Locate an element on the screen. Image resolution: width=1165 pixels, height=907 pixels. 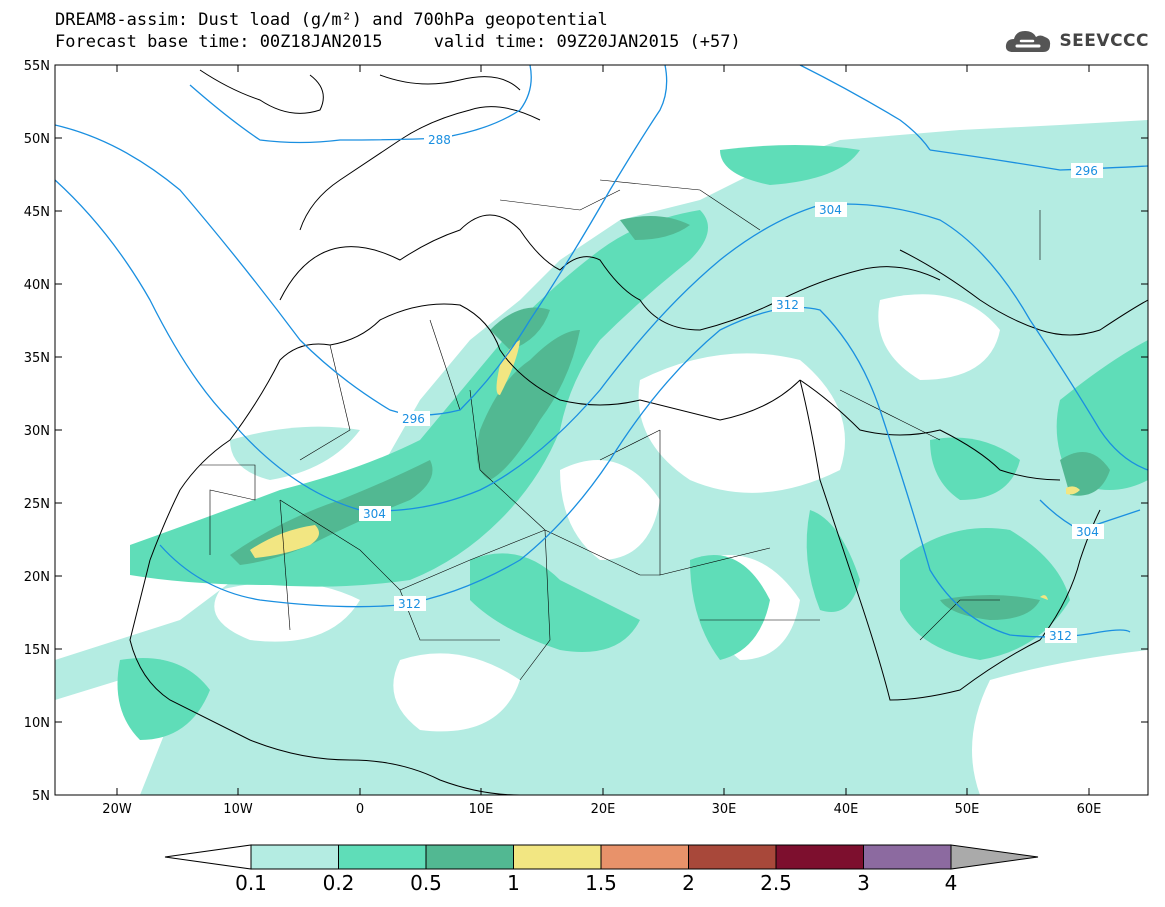
contour-296-east is located at coordinates (1038, 160).